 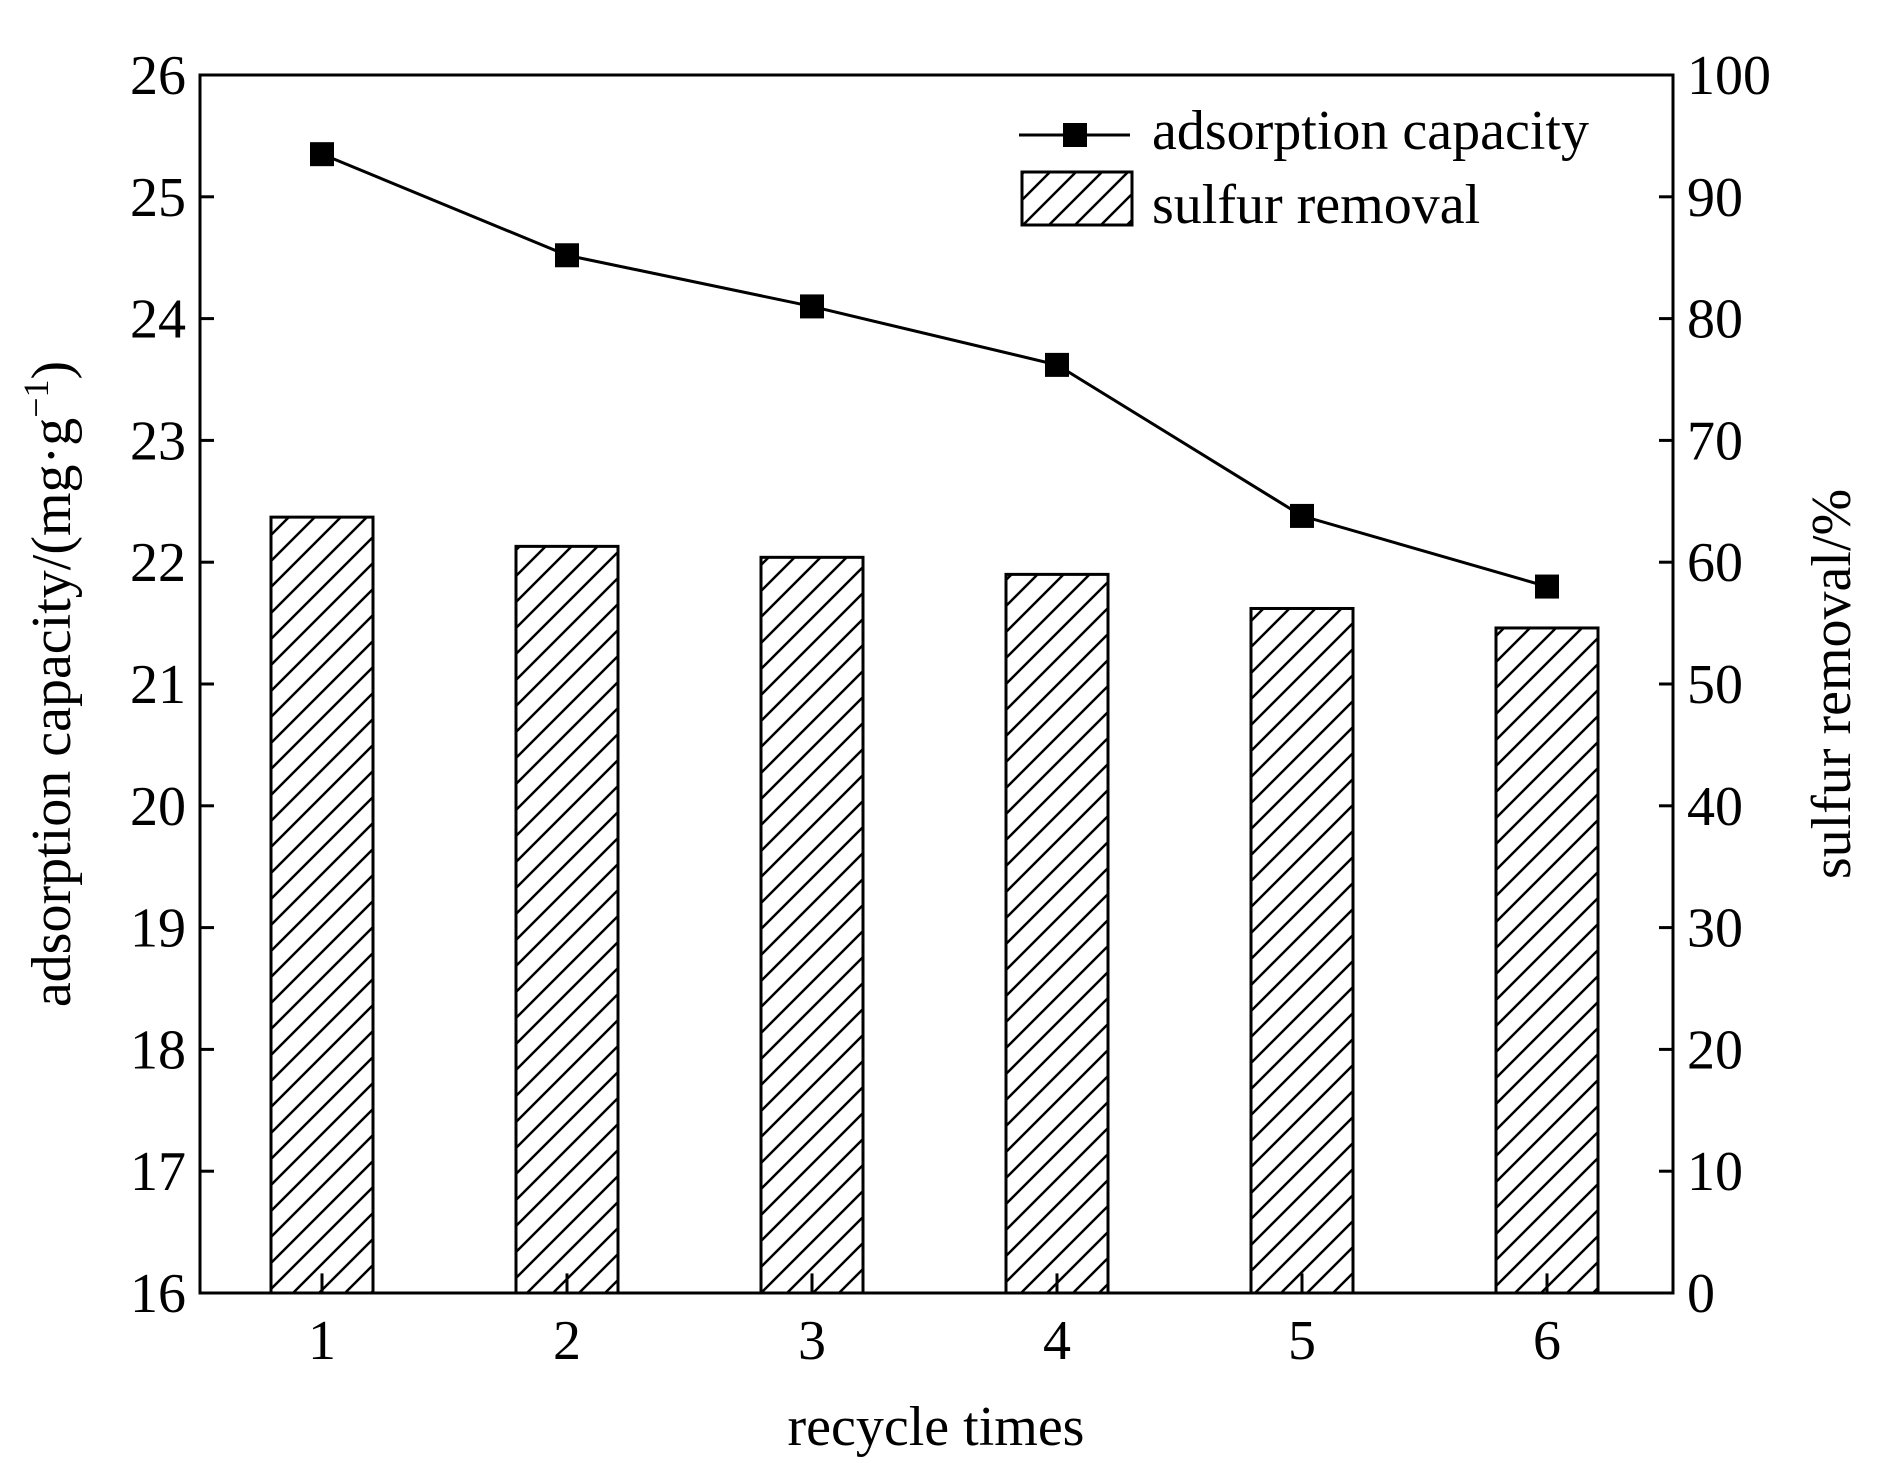 I want to click on right-tick-label-30: 30, so click(x=1715, y=929).